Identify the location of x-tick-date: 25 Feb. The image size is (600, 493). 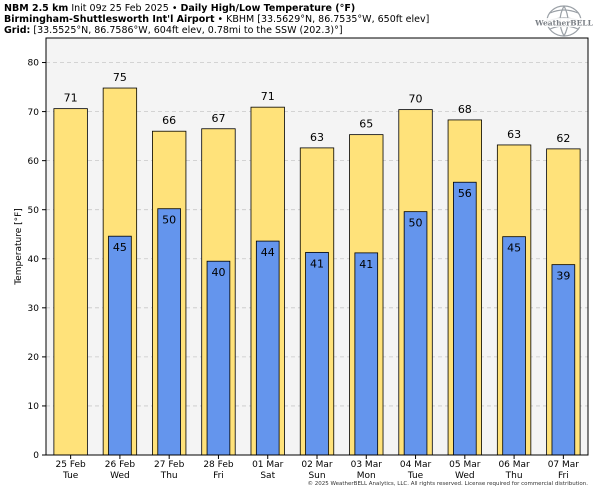
(71, 465).